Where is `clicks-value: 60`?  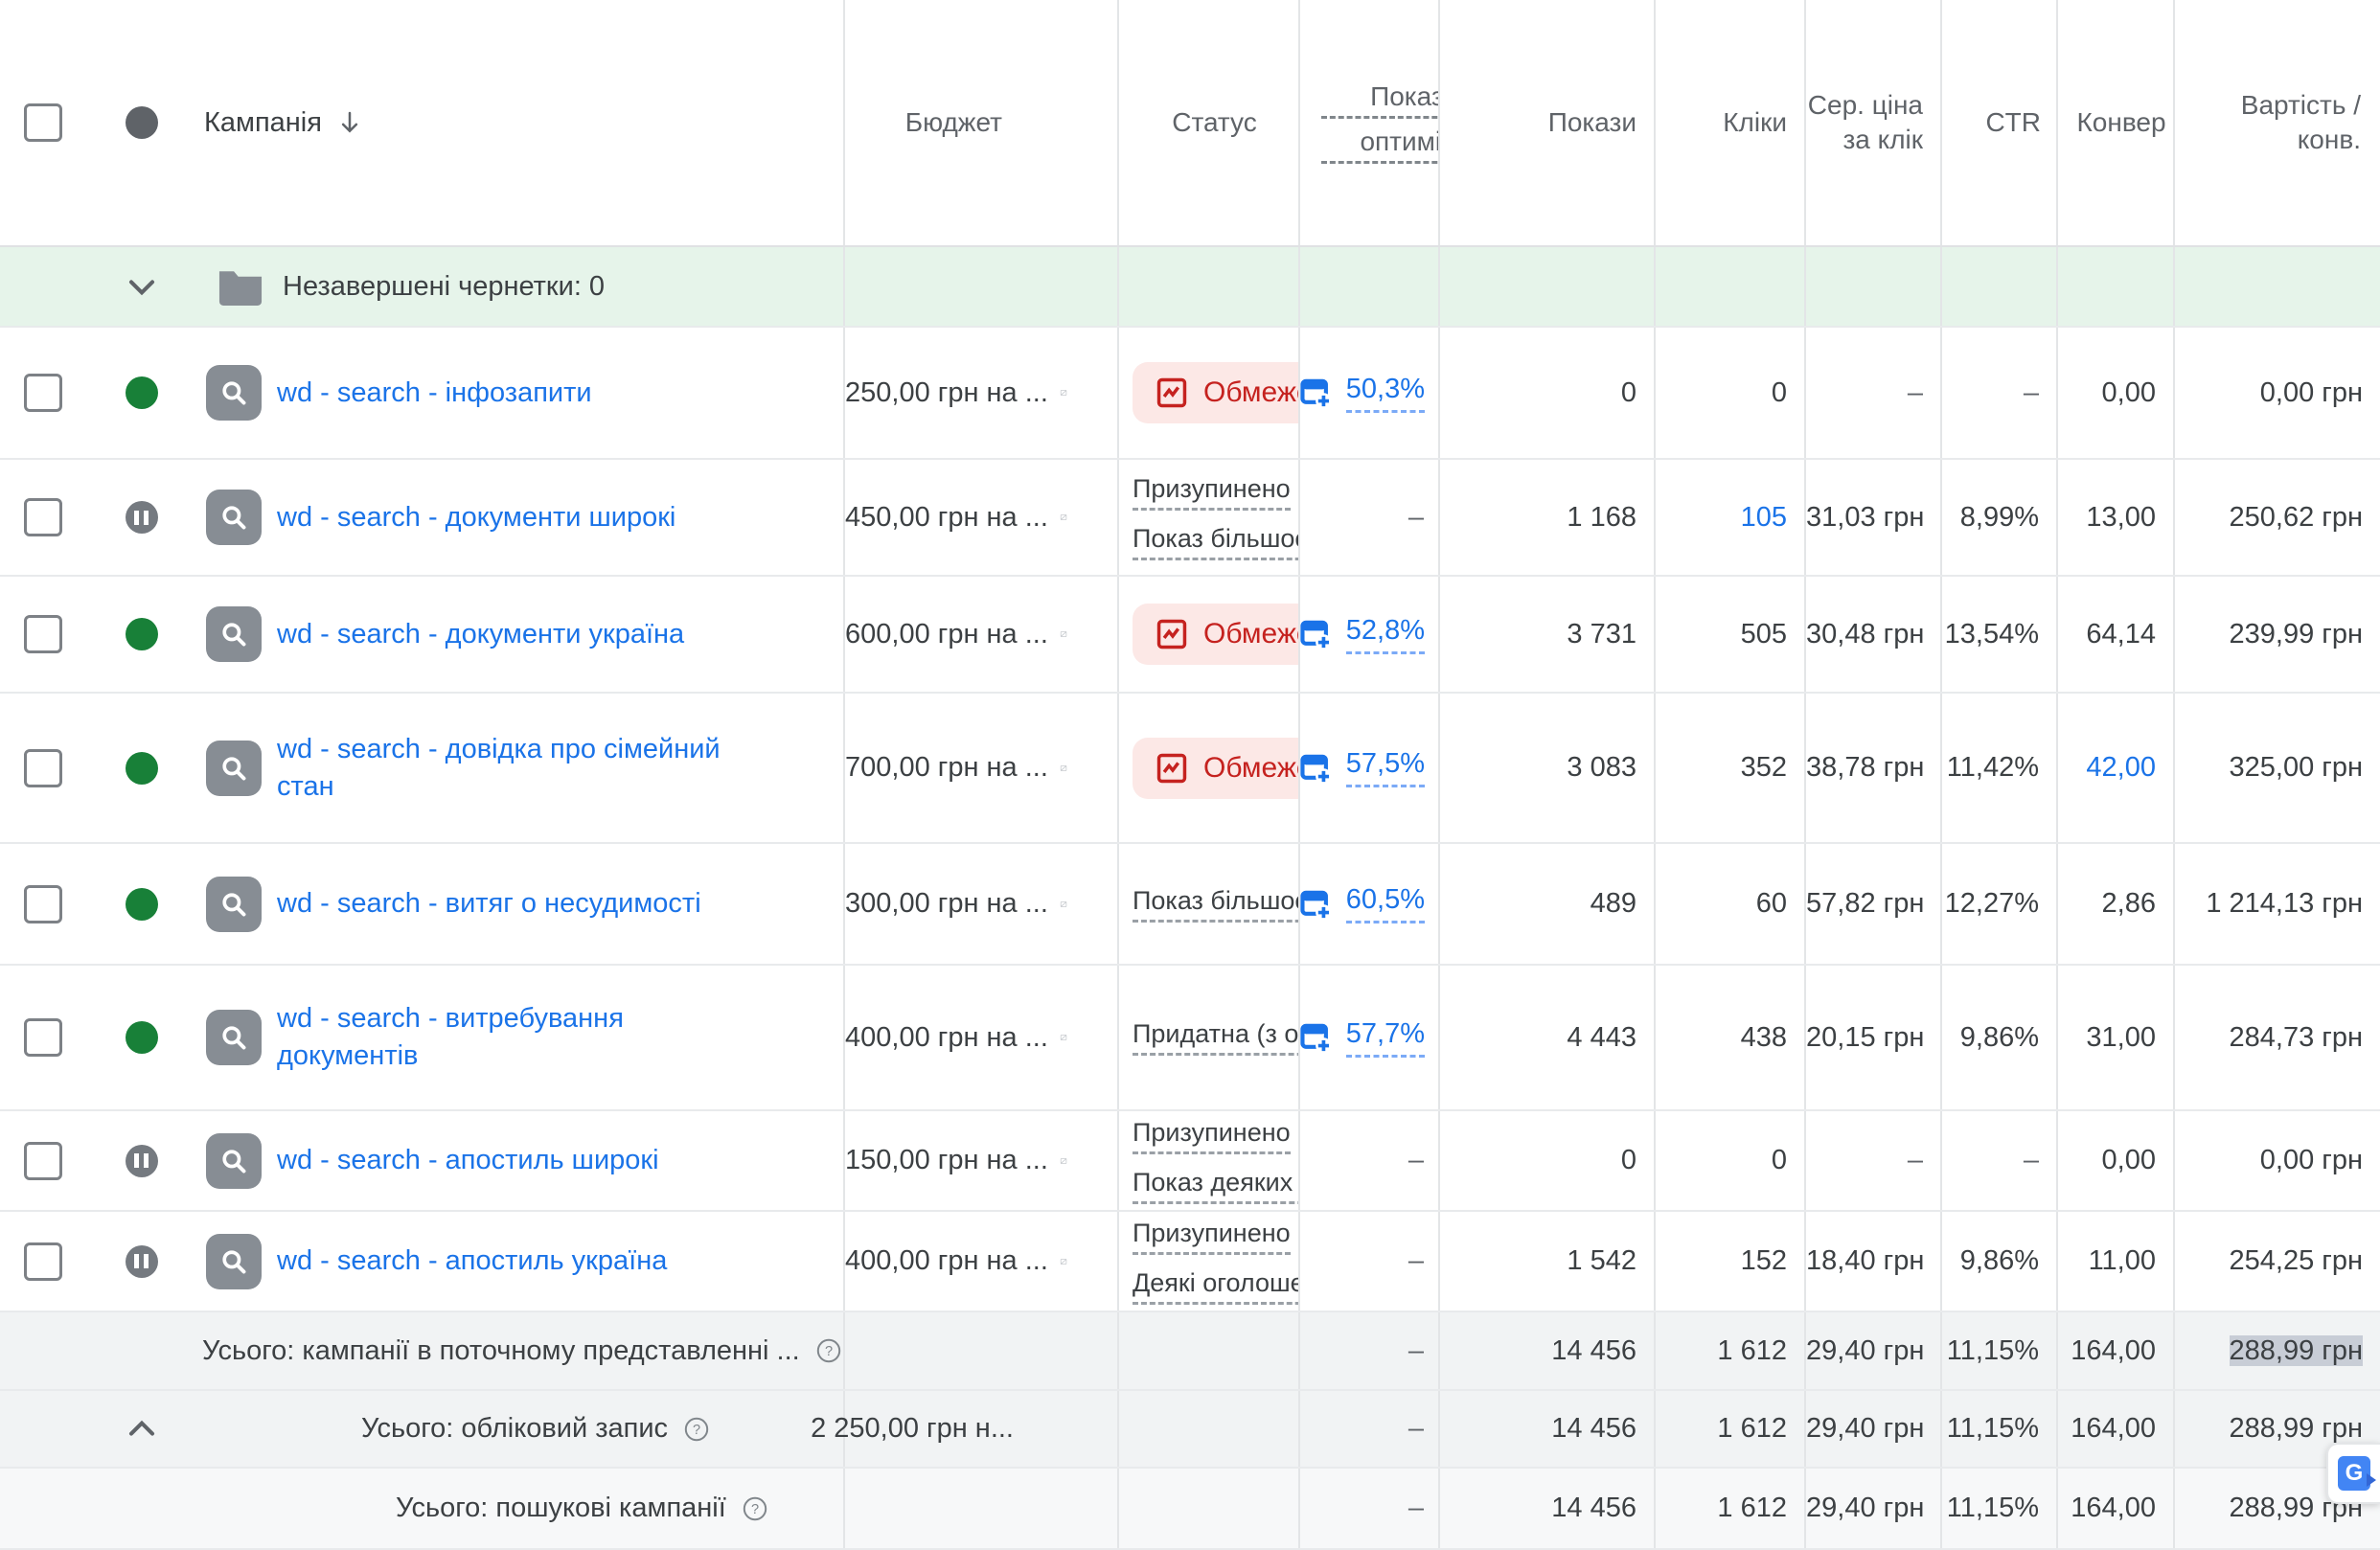
clicks-value: 60 is located at coordinates (1731, 905).